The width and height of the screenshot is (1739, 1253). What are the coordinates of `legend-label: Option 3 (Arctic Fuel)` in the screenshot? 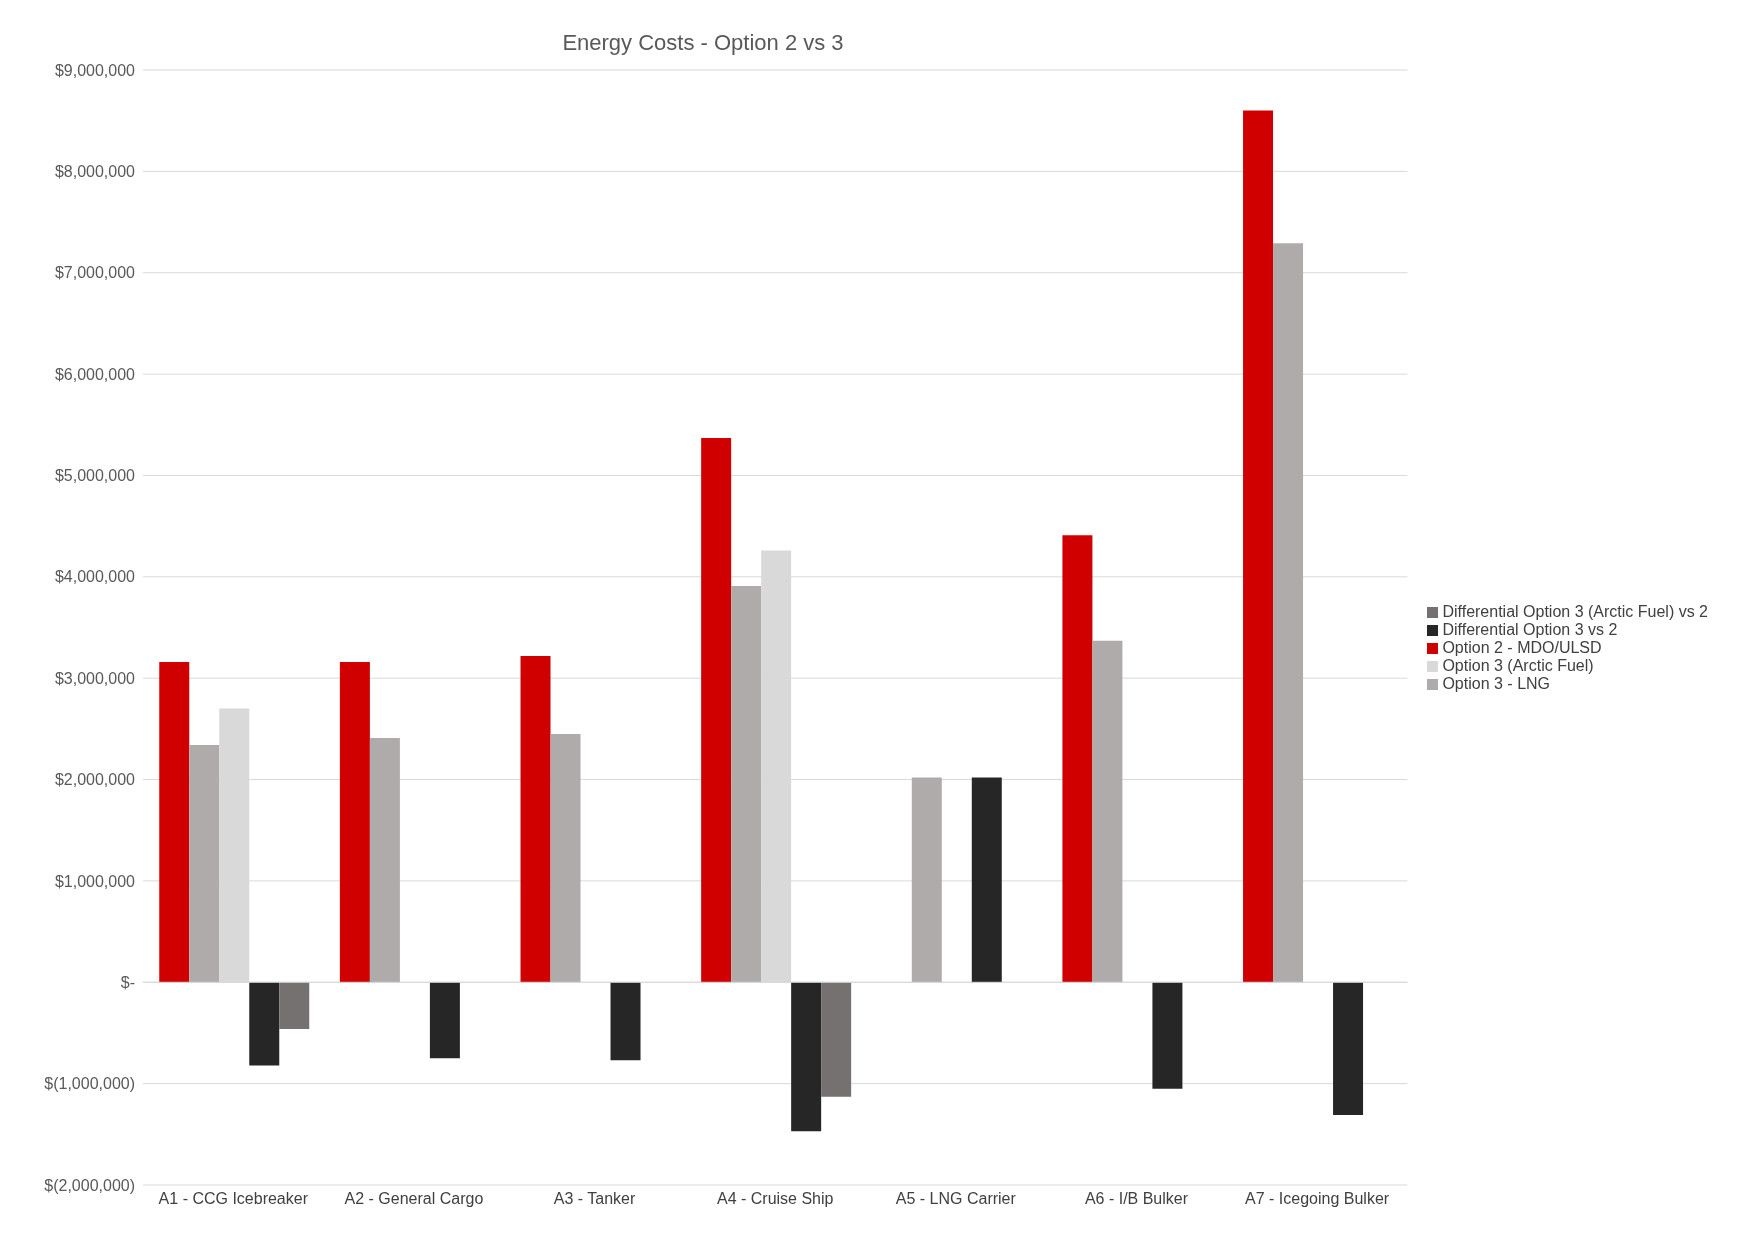 It's located at (1518, 665).